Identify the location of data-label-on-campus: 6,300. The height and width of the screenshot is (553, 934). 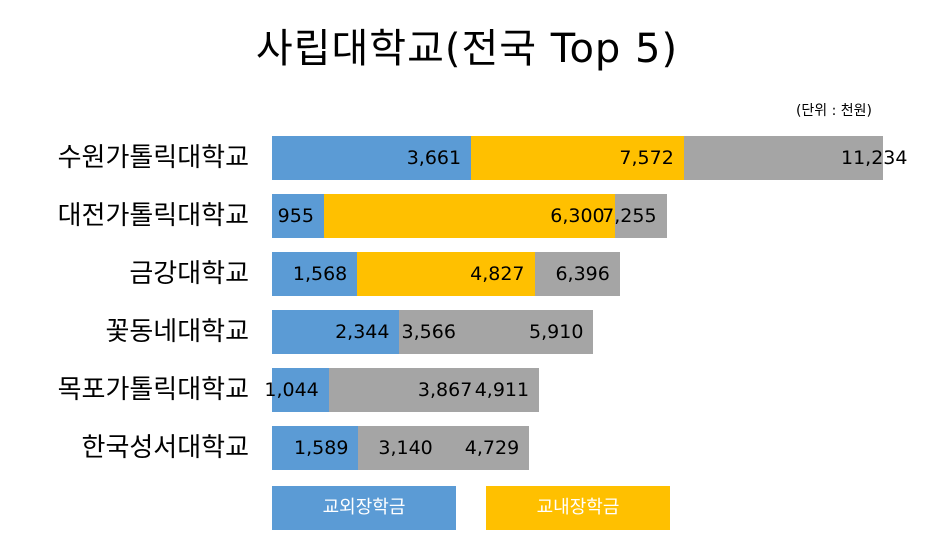
(577, 216).